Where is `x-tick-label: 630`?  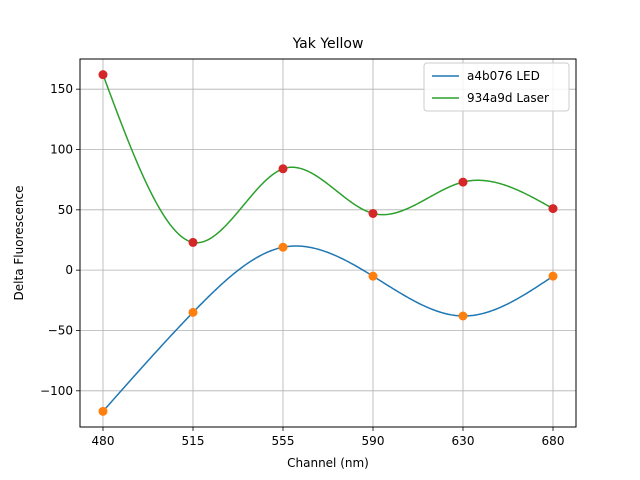 x-tick-label: 630 is located at coordinates (463, 441).